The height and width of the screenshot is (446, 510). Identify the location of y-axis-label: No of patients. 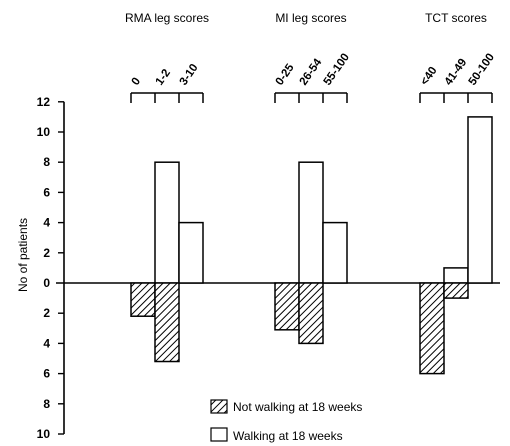
(23, 255).